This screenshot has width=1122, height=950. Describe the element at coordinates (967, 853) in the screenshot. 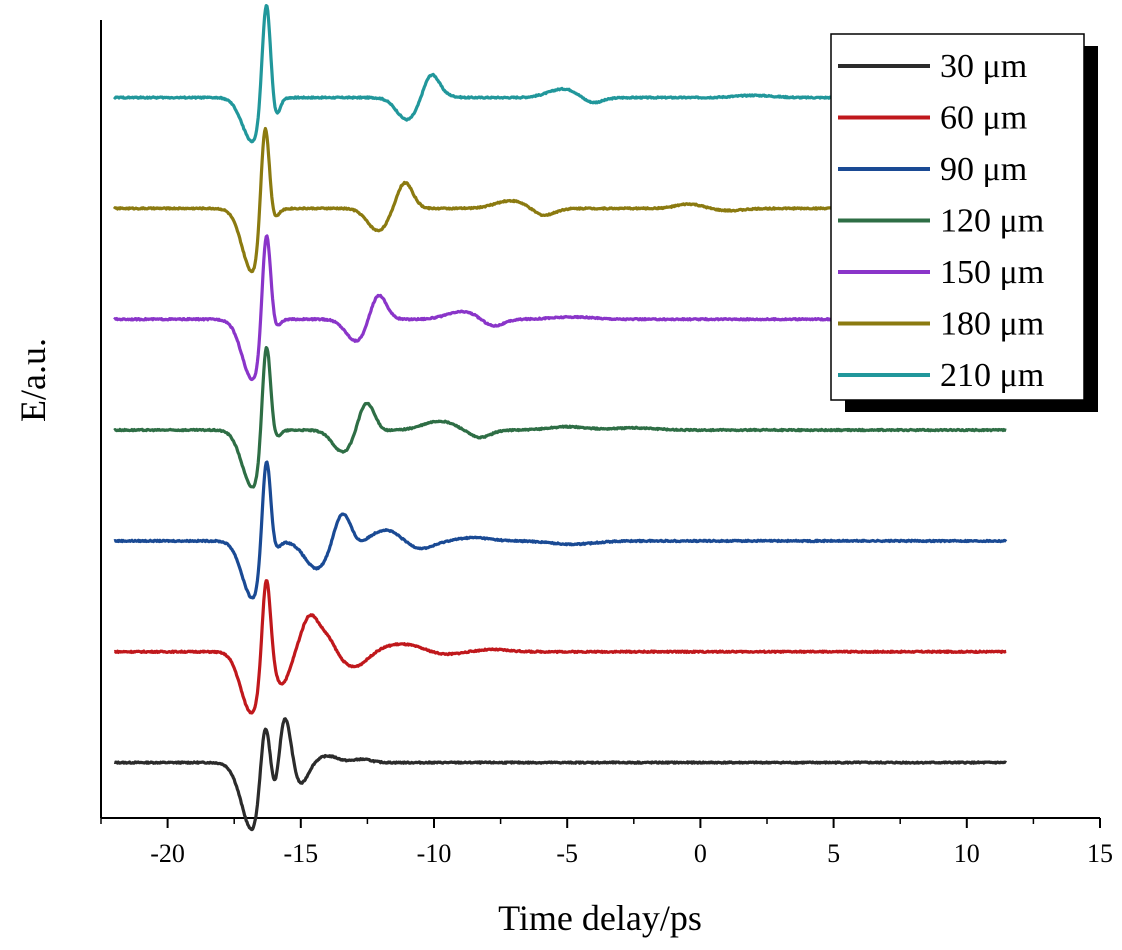

I see `x-tick-label: 10` at that location.